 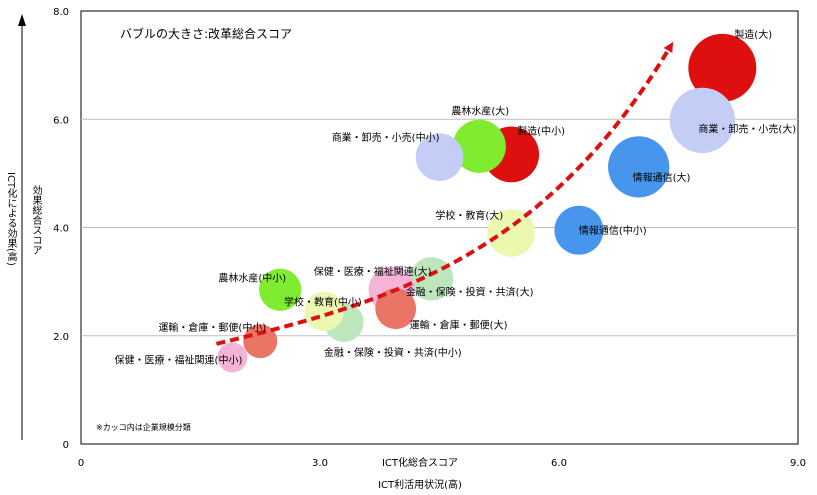 I want to click on x-tick-label: 6.0, so click(x=559, y=463).